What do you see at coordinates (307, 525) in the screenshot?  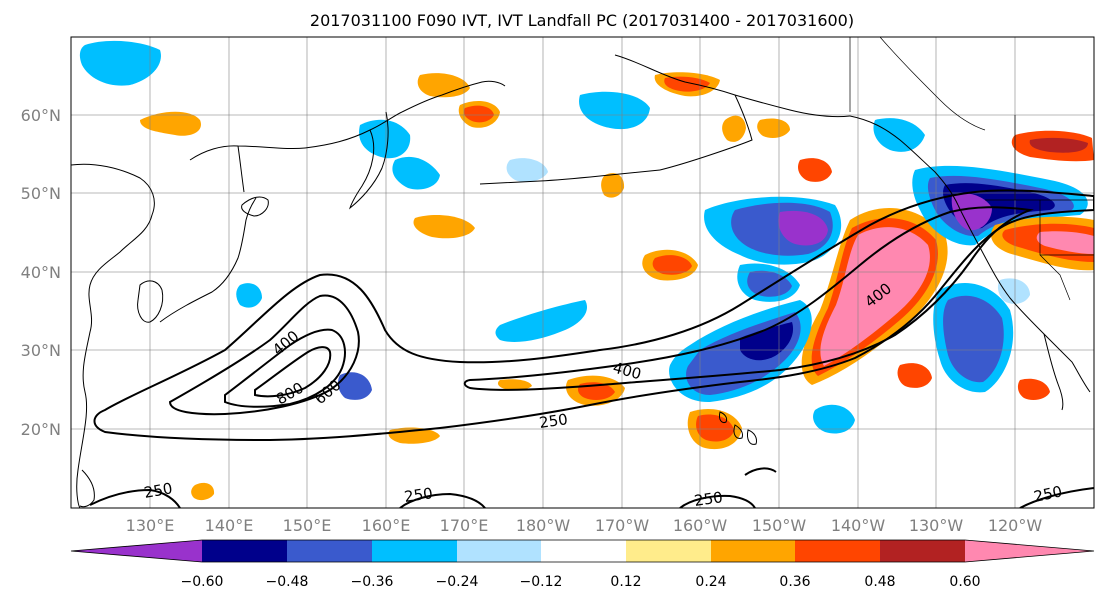 I see `lon-label: 150°E` at bounding box center [307, 525].